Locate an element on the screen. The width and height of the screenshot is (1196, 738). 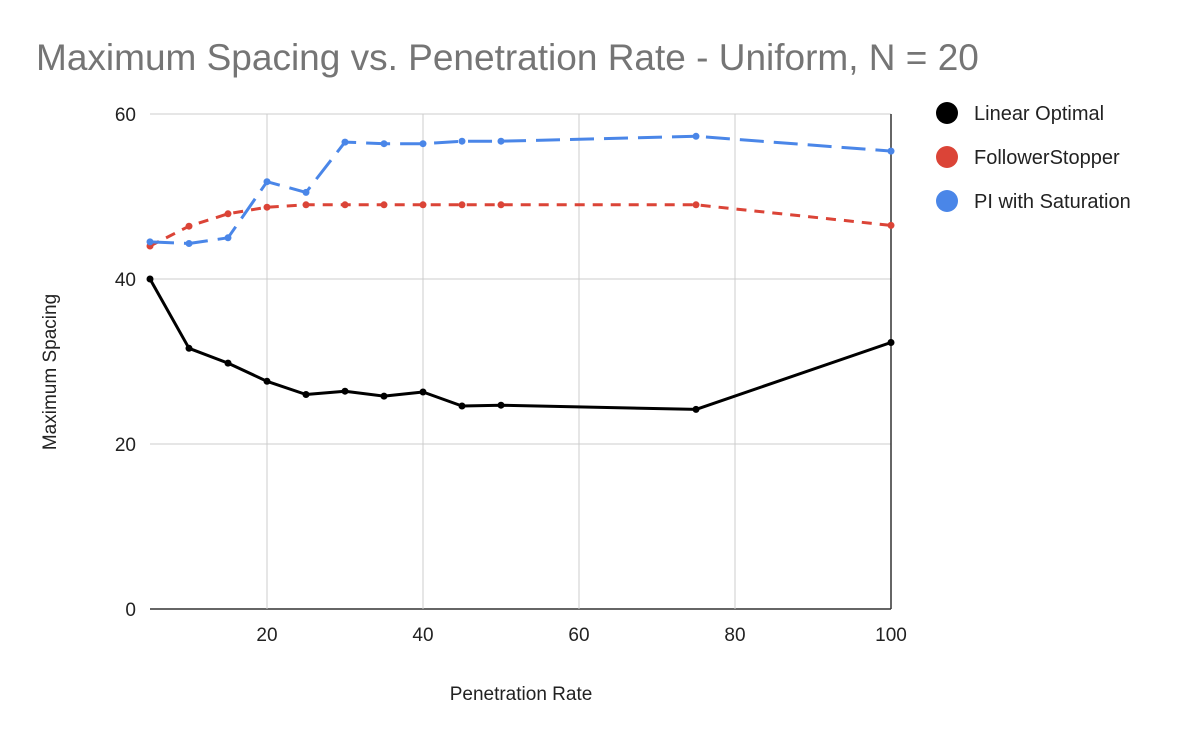
series-pi-with-saturation is located at coordinates (520, 189).